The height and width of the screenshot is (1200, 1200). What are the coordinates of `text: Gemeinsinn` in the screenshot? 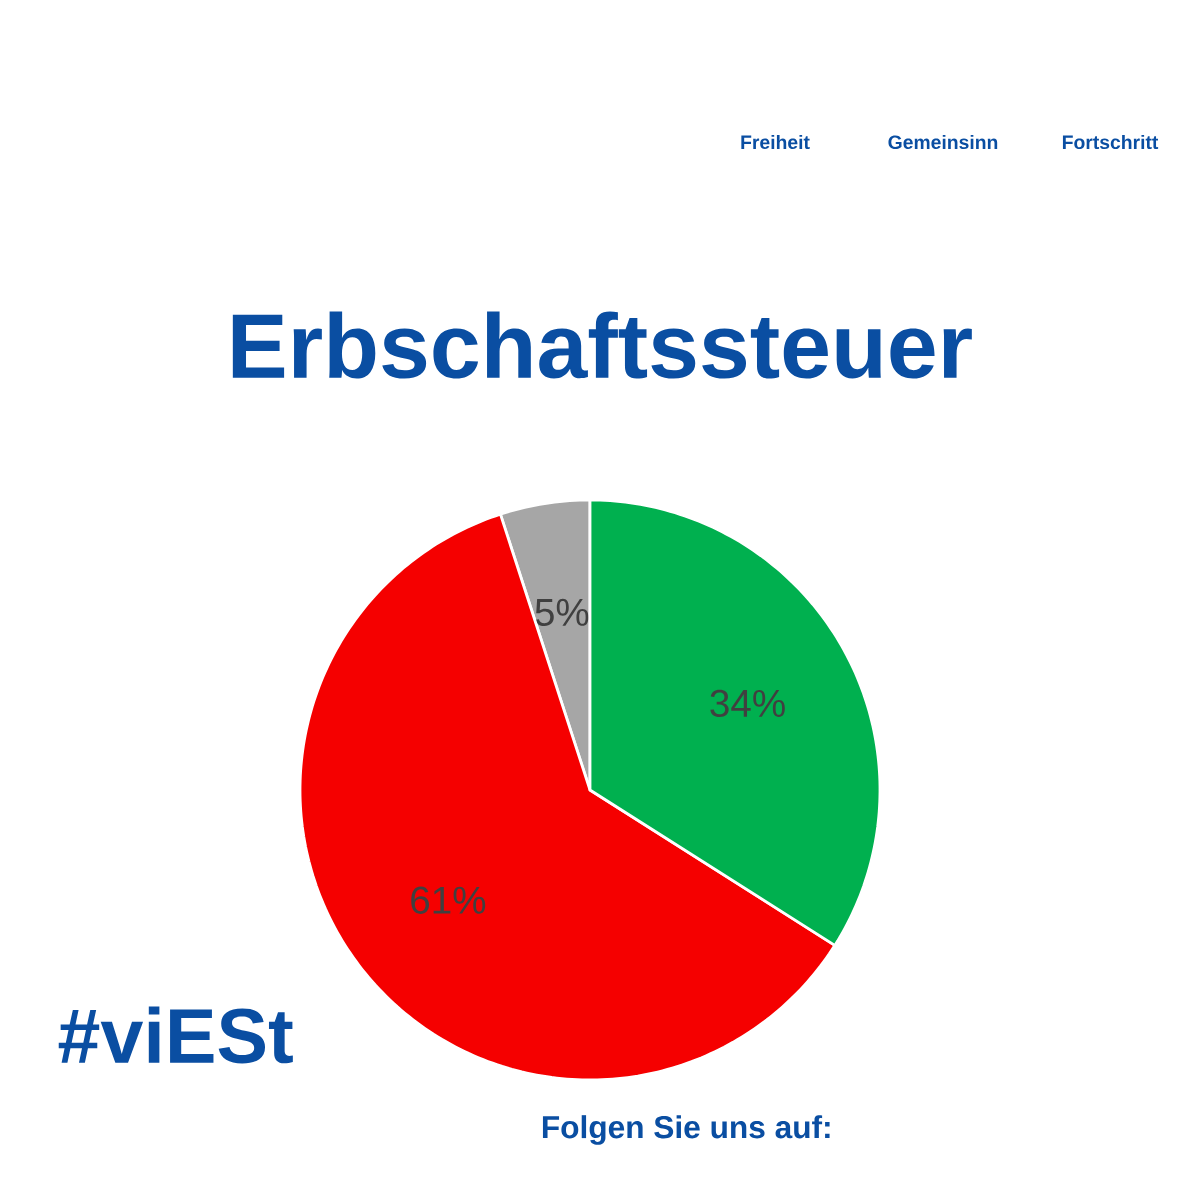 It's located at (943, 142).